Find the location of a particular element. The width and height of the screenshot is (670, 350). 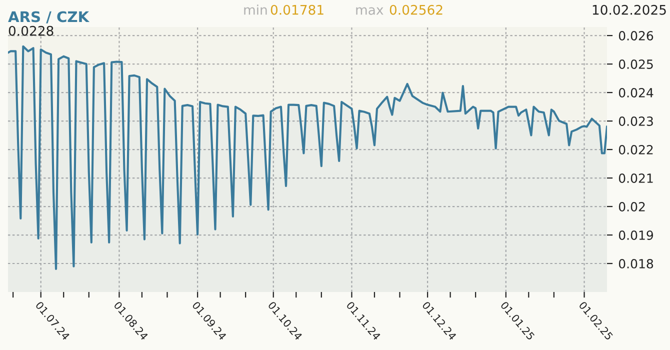

annotation: 0.0228 is located at coordinates (31, 31).